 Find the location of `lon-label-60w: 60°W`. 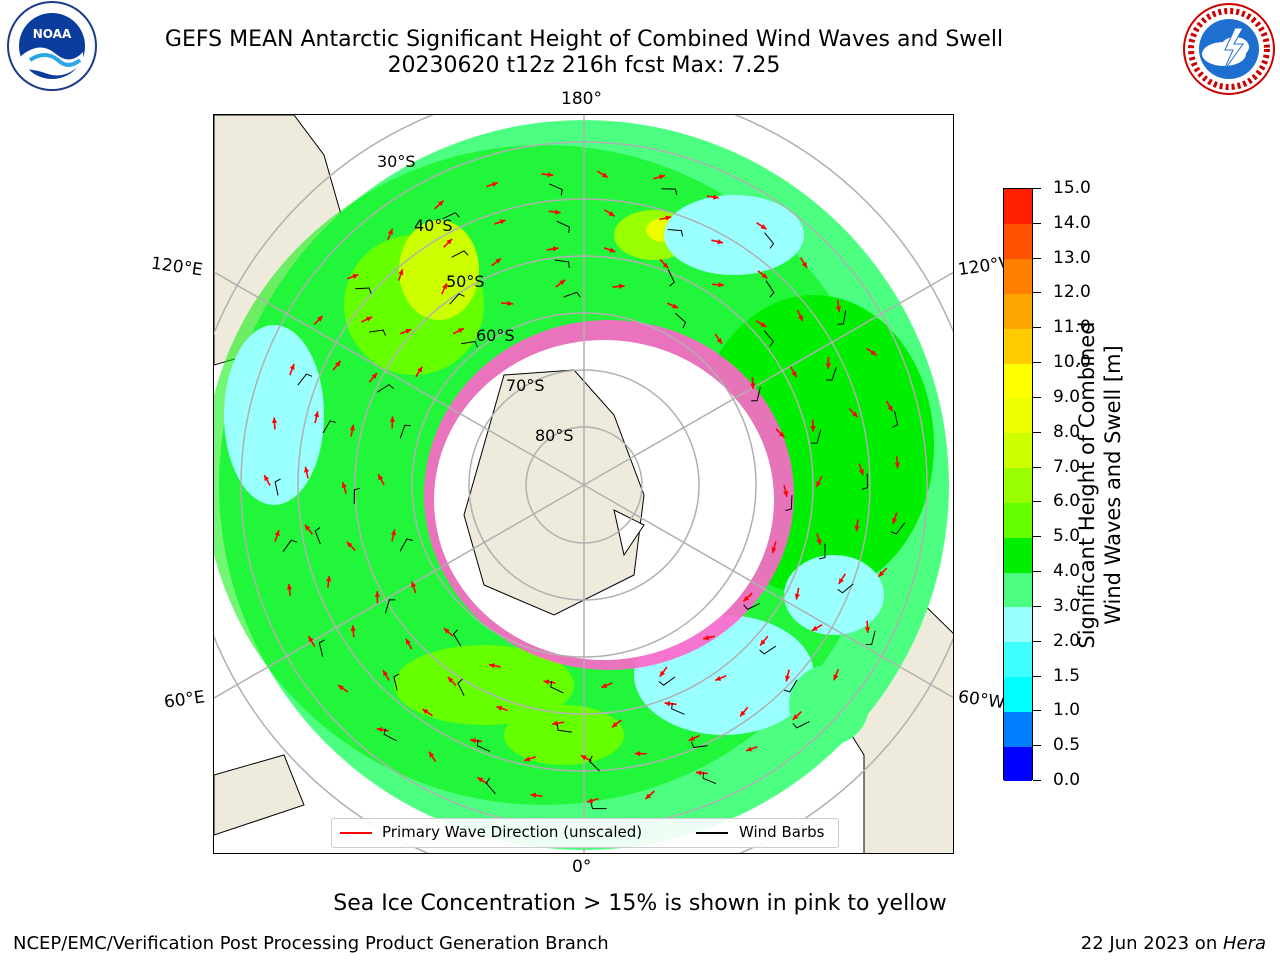

lon-label-60w: 60°W is located at coordinates (980, 700).